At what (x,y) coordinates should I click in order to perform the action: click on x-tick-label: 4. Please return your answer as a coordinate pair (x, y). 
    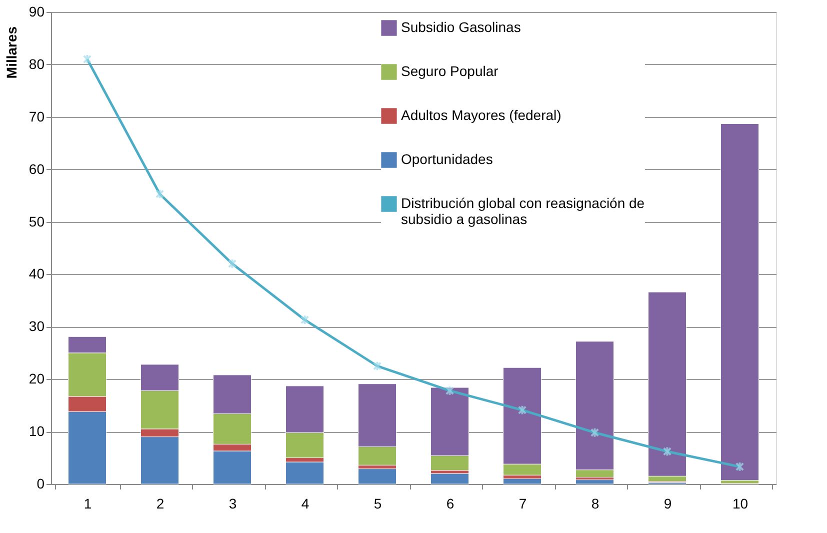
    Looking at the image, I should click on (305, 504).